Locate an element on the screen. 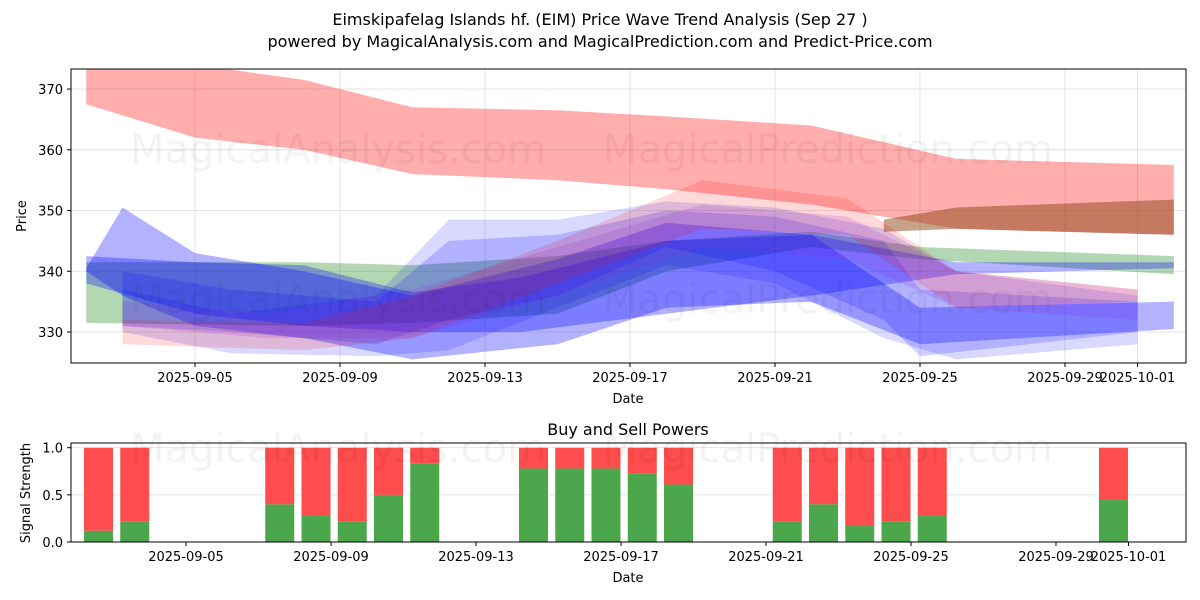  signal-chart-title: Buy and Sell Powers is located at coordinates (628, 429).